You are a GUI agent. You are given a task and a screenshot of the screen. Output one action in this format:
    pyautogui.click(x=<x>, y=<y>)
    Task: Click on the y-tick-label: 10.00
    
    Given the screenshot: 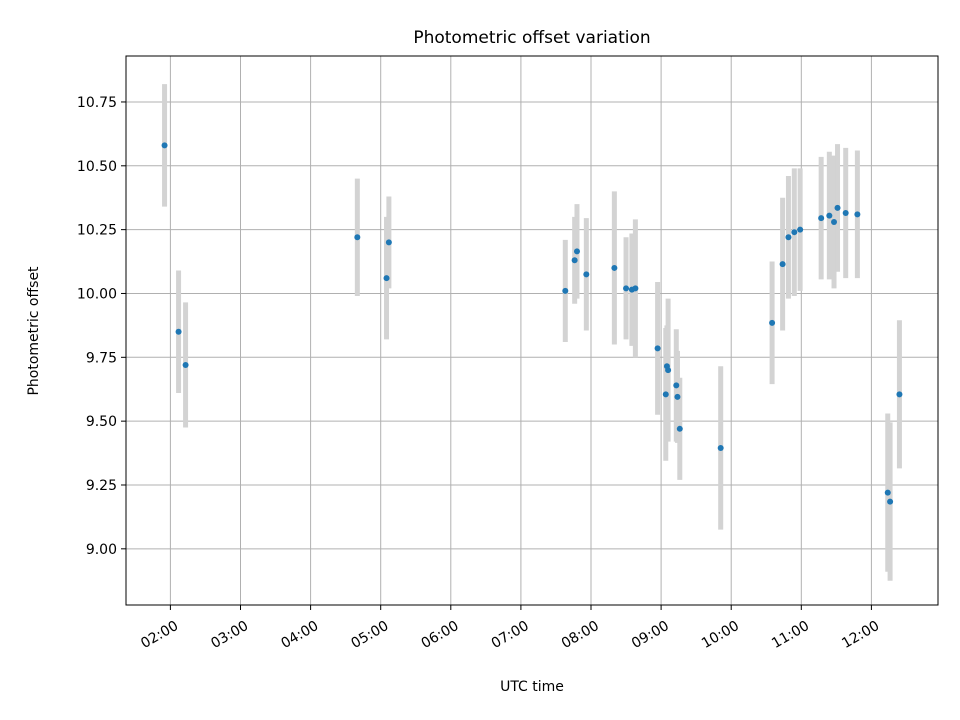 What is the action you would take?
    pyautogui.click(x=97, y=294)
    